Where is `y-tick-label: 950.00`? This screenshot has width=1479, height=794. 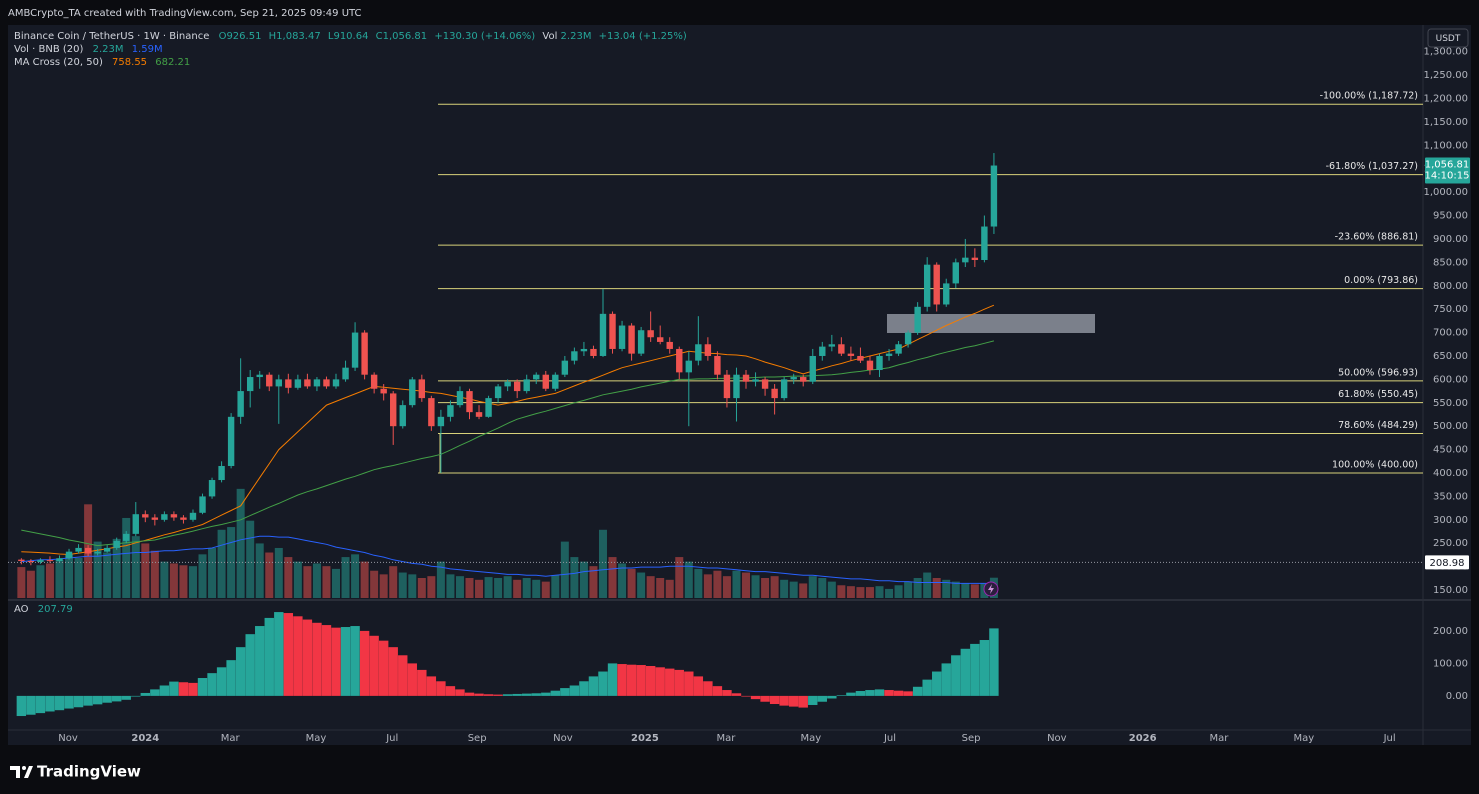
y-tick-label: 950.00 is located at coordinates (1450, 216).